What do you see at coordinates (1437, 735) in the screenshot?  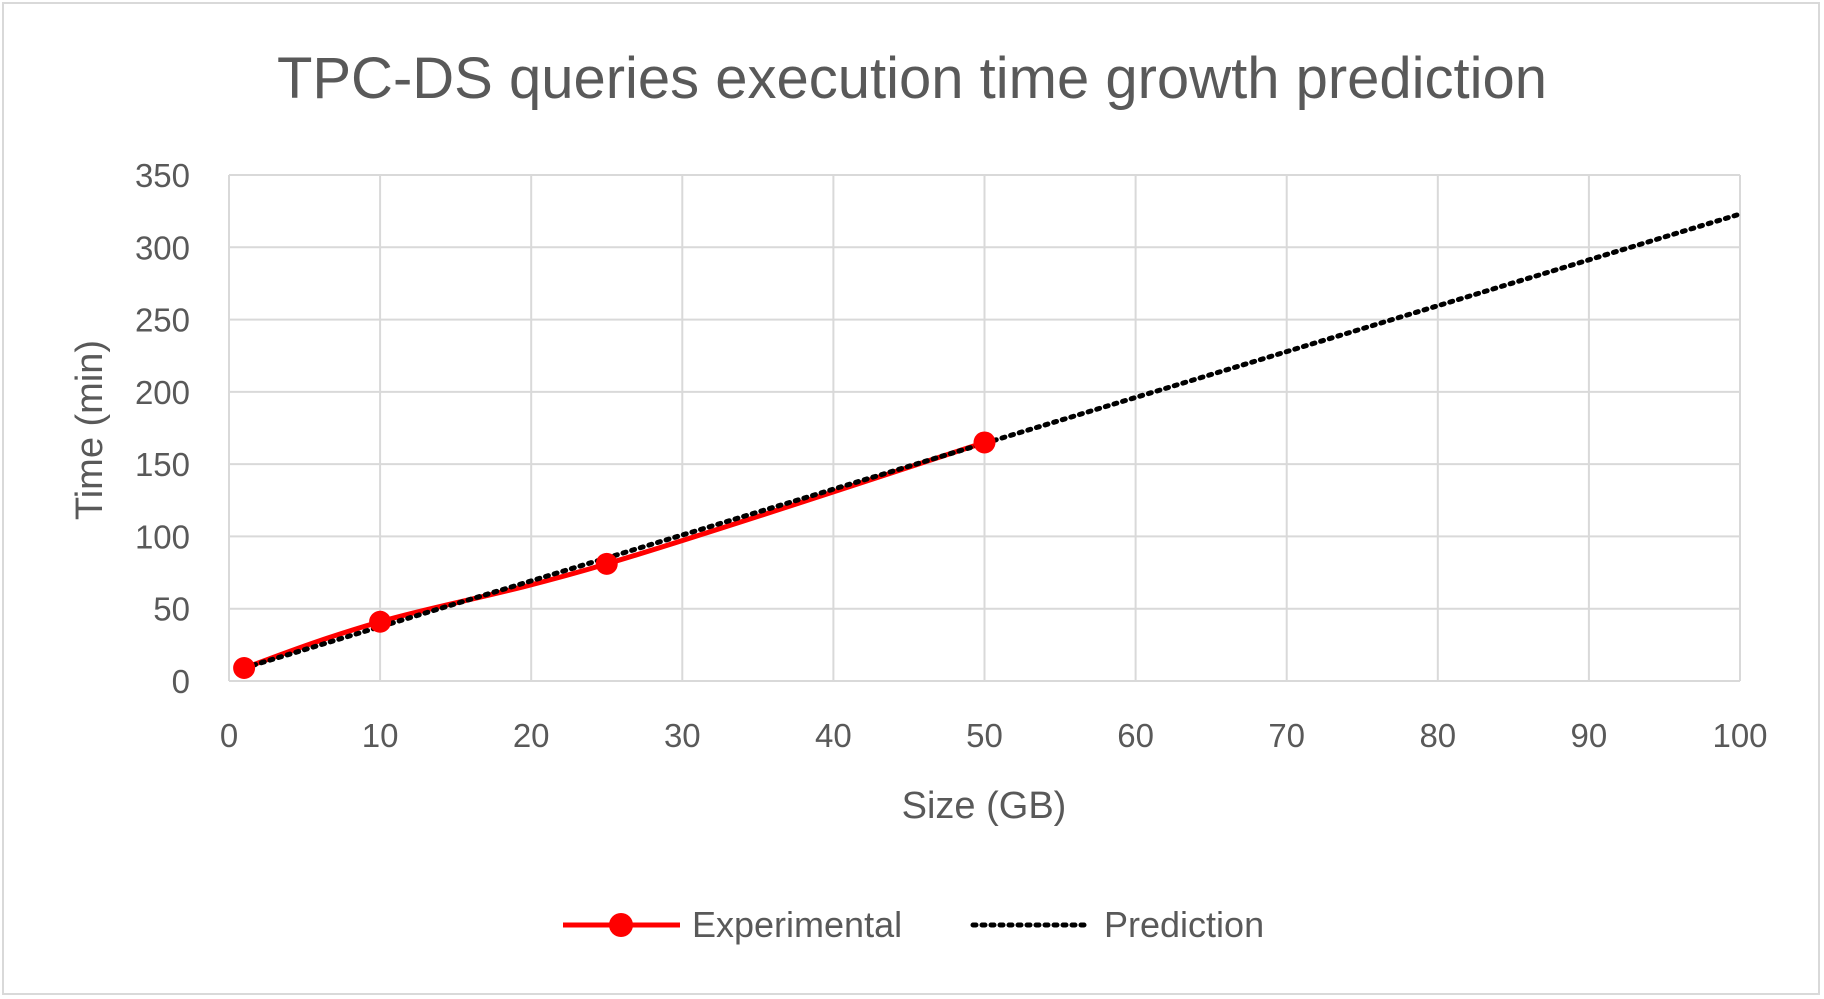 I see `x-tick-label: 80` at bounding box center [1437, 735].